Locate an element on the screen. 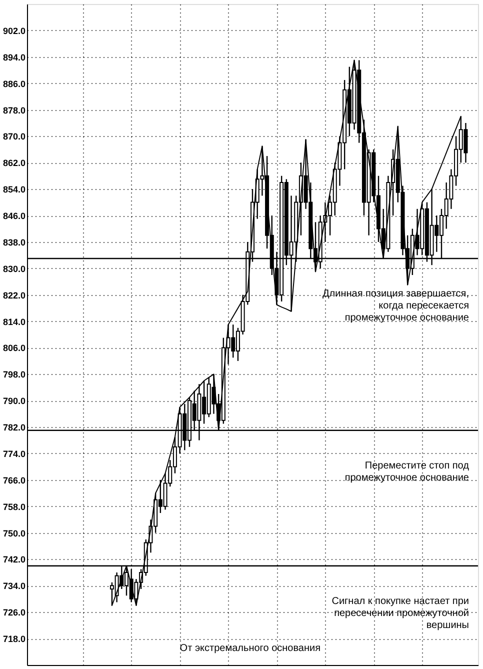 This screenshot has height=669, width=483. y-tick-label: 894.0 is located at coordinates (14, 57).